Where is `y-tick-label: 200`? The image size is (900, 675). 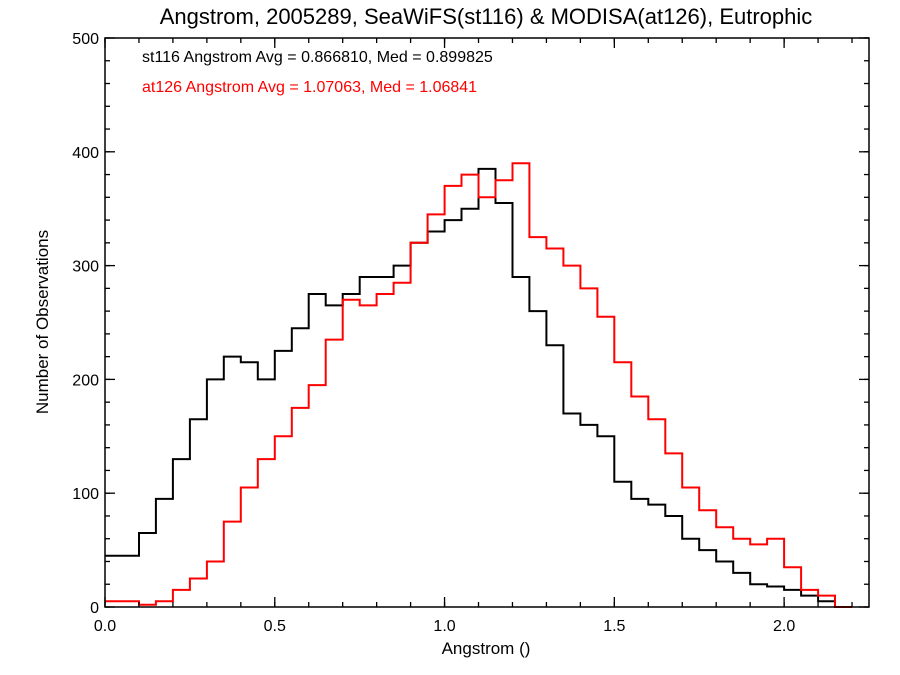 y-tick-label: 200 is located at coordinates (85, 380).